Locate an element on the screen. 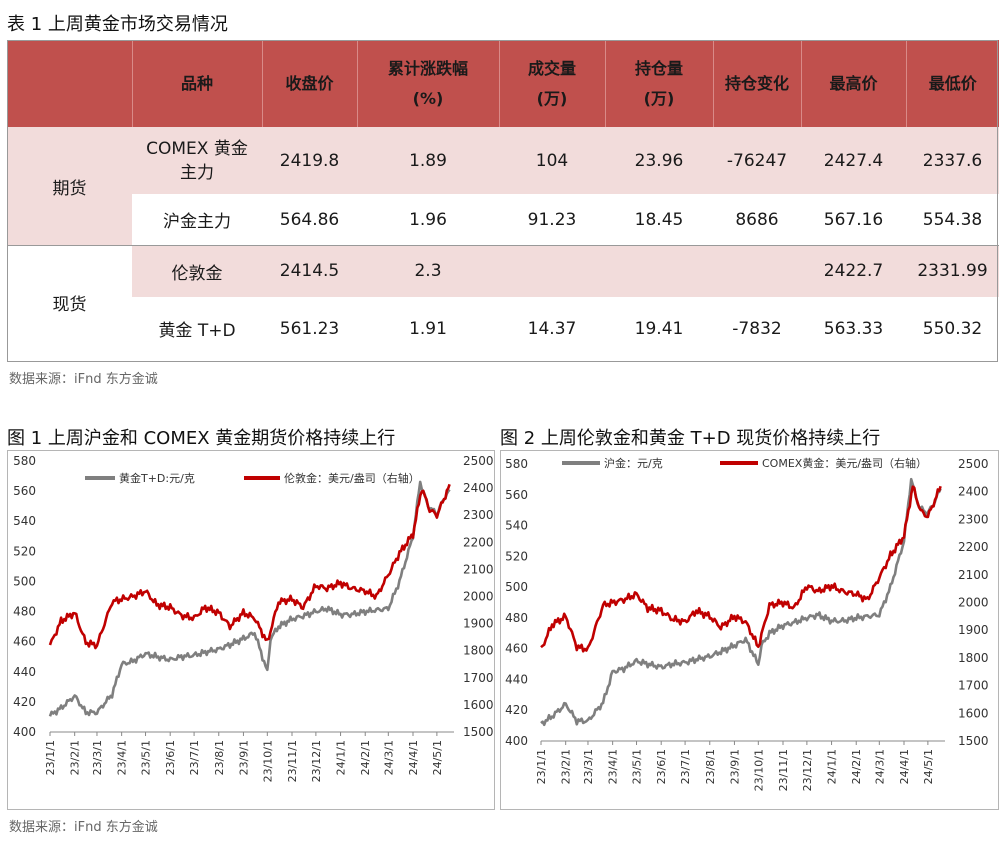 The width and height of the screenshot is (1004, 844). legend-label: 伦敦金：美元/盎司（右轴） is located at coordinates (352, 478).